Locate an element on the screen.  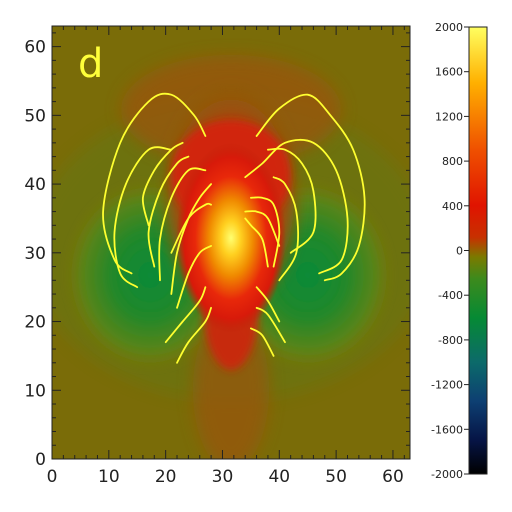
positive-core is located at coordinates (231, 238).